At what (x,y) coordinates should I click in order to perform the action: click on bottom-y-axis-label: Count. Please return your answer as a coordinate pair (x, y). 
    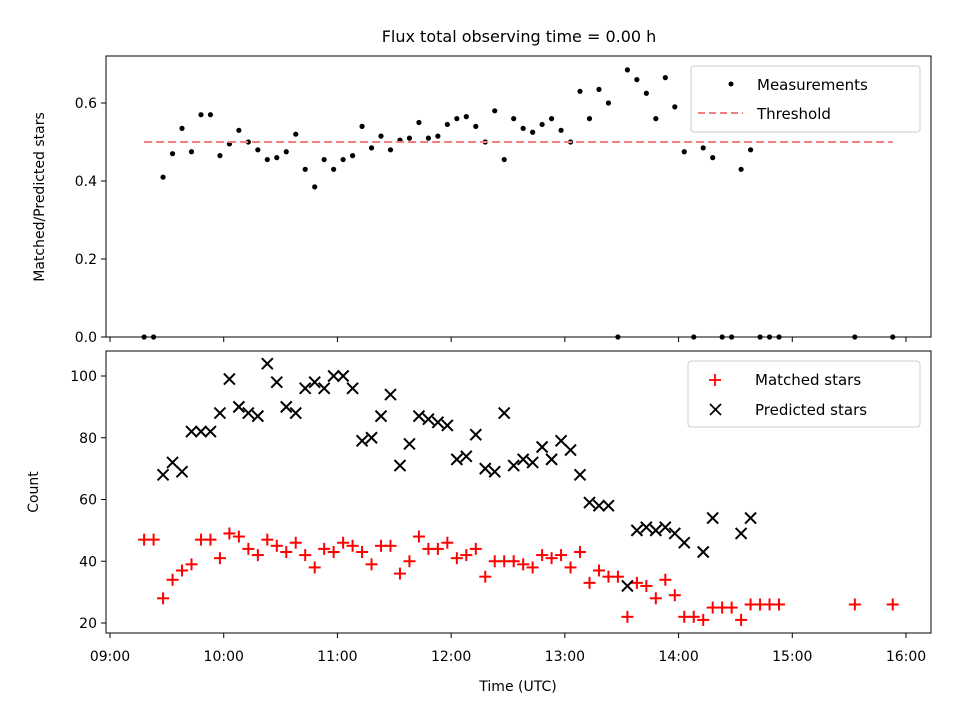
    Looking at the image, I should click on (34, 492).